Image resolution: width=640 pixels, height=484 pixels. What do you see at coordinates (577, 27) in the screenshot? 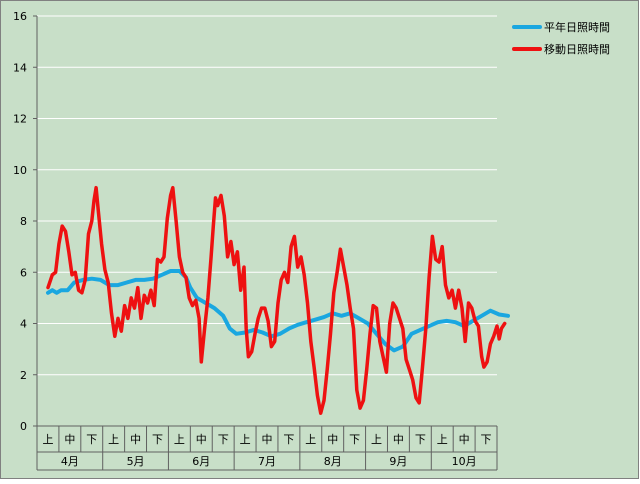
I see `legend-label: 平年日照時間` at bounding box center [577, 27].